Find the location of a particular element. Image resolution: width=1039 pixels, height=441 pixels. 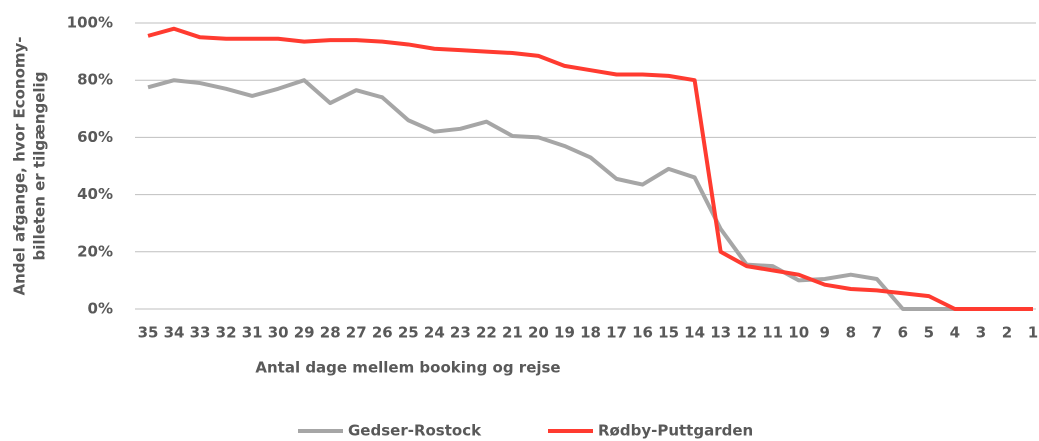

y-tick-label: 100% is located at coordinates (90, 23).